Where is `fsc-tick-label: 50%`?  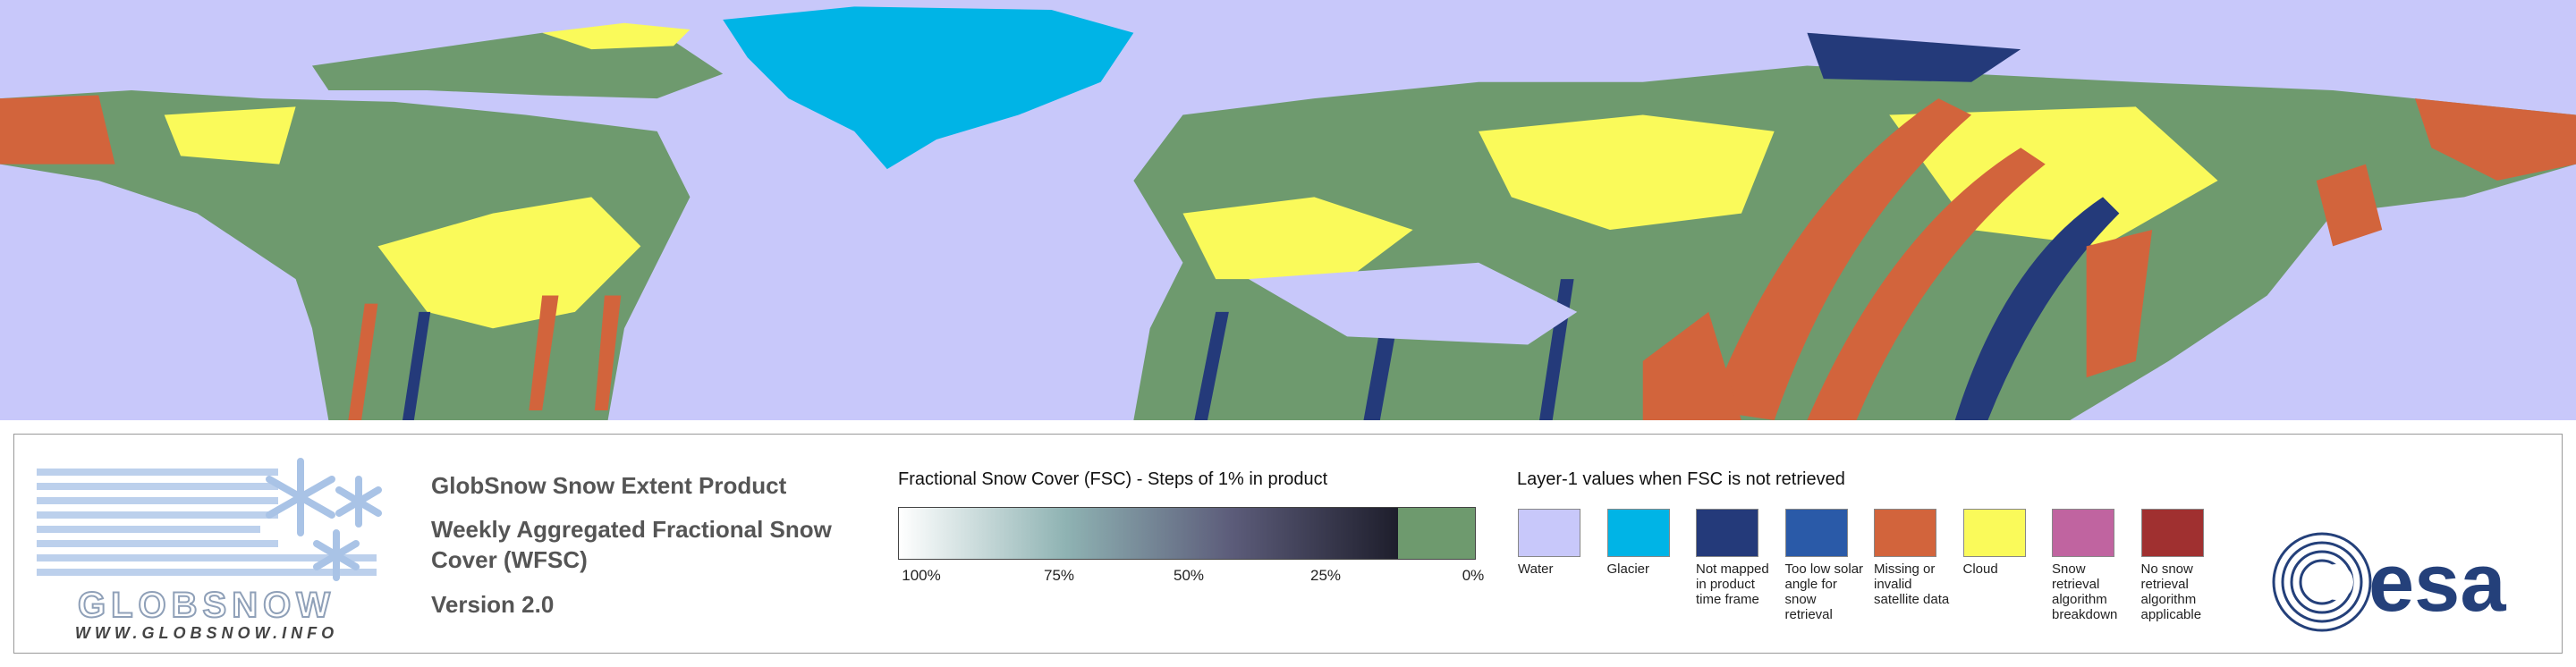
fsc-tick-label: 50% is located at coordinates (1189, 575).